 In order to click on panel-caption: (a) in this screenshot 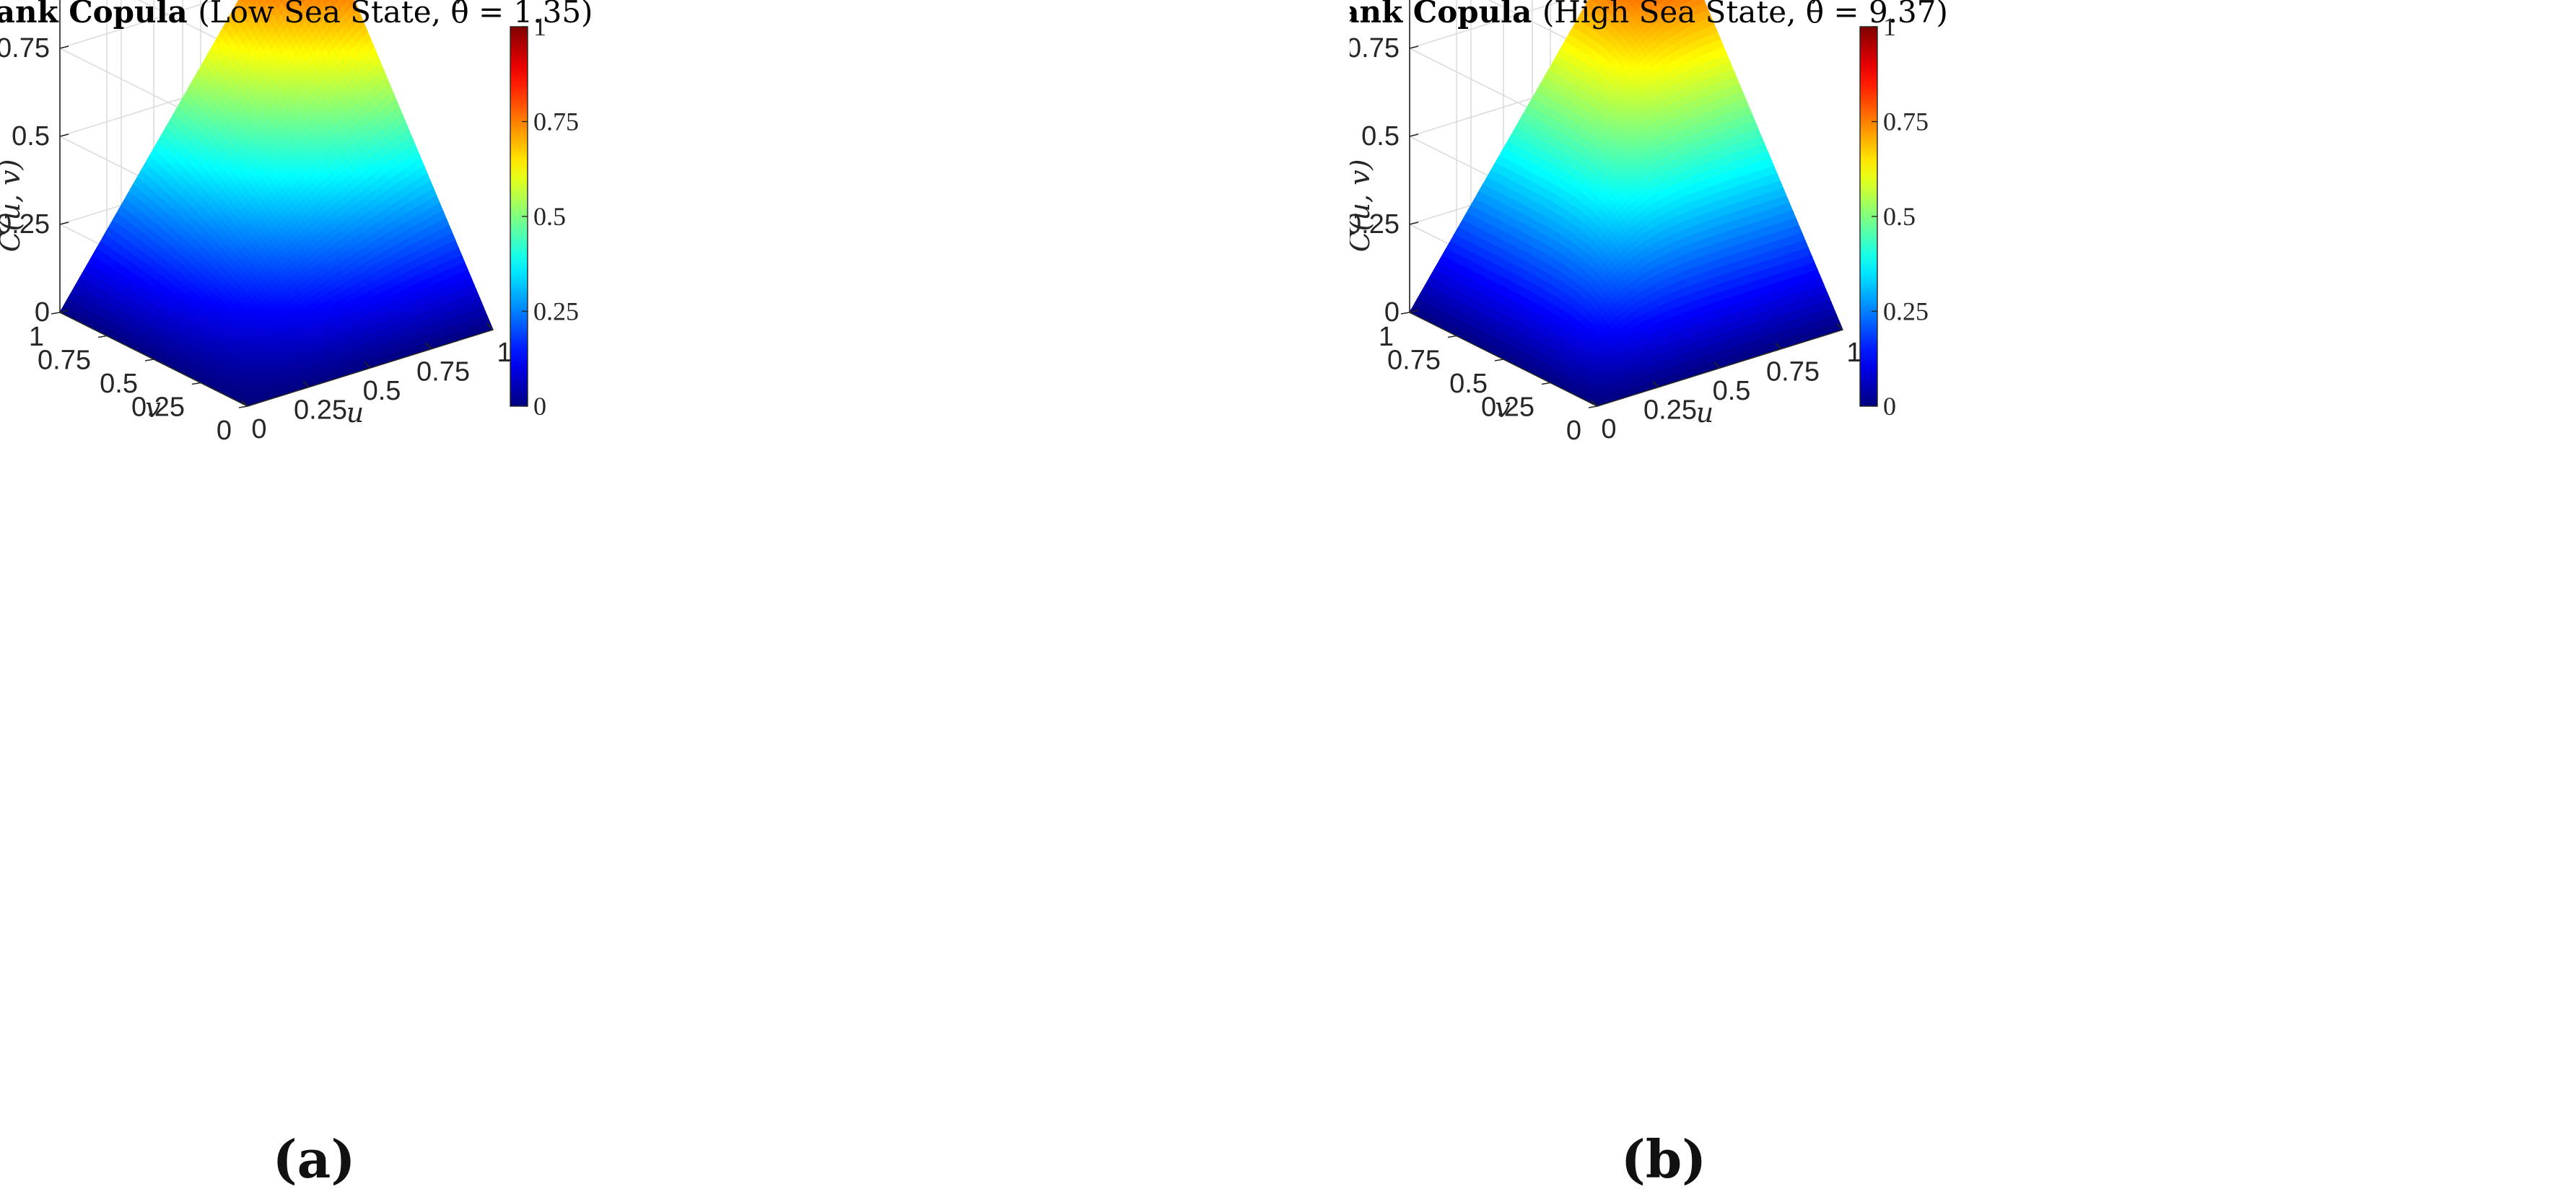, I will do `click(314, 1159)`.